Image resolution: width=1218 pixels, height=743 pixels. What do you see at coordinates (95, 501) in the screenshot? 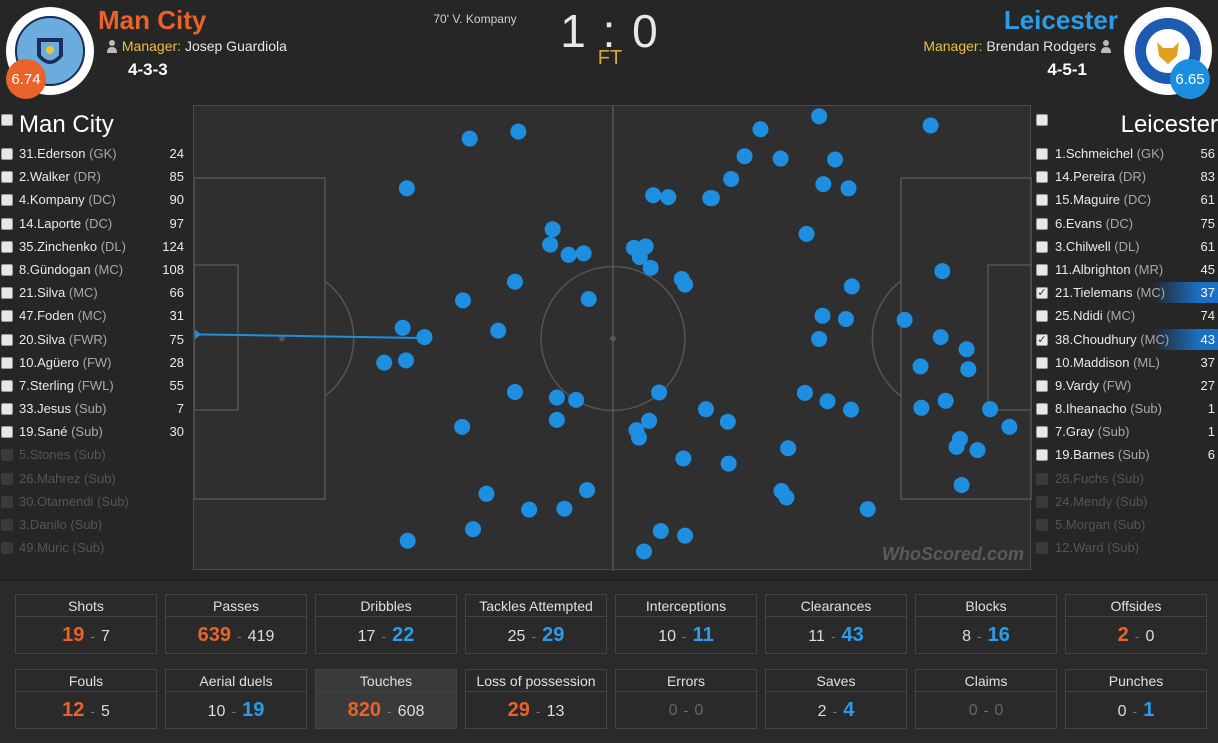
I see `home-player-row: 30.Otamendi (Sub)` at bounding box center [95, 501].